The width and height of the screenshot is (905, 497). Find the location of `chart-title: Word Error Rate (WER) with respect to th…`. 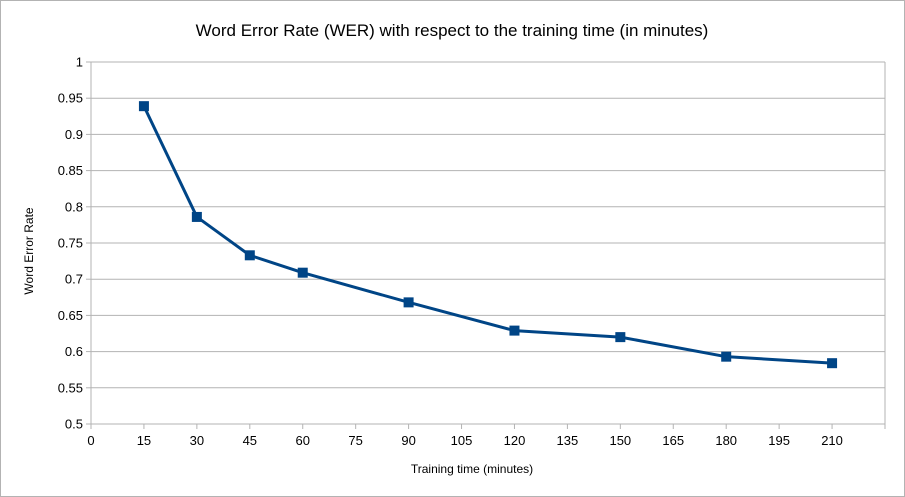

chart-title: Word Error Rate (WER) with respect to th… is located at coordinates (452, 30).